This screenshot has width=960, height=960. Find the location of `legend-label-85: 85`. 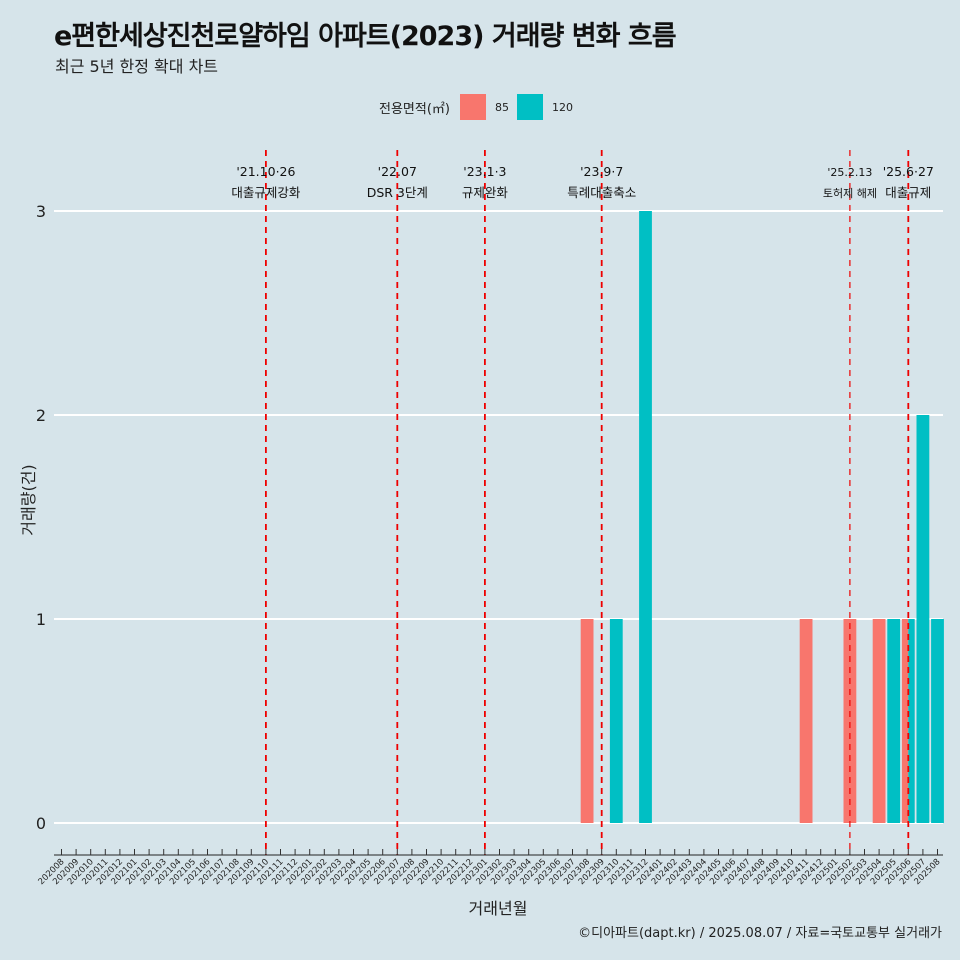

legend-label-85: 85 is located at coordinates (501, 107).